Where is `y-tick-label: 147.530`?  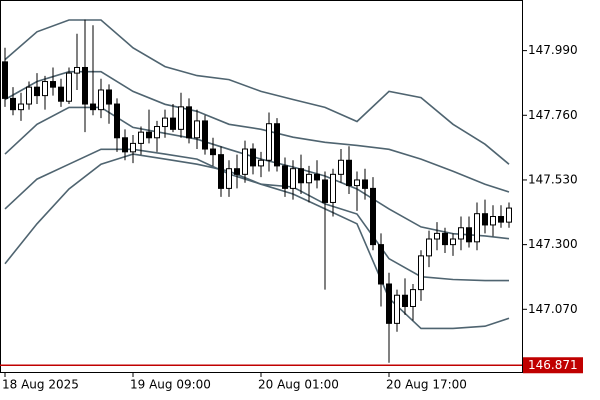
y-tick-label: 147.530 is located at coordinates (553, 179).